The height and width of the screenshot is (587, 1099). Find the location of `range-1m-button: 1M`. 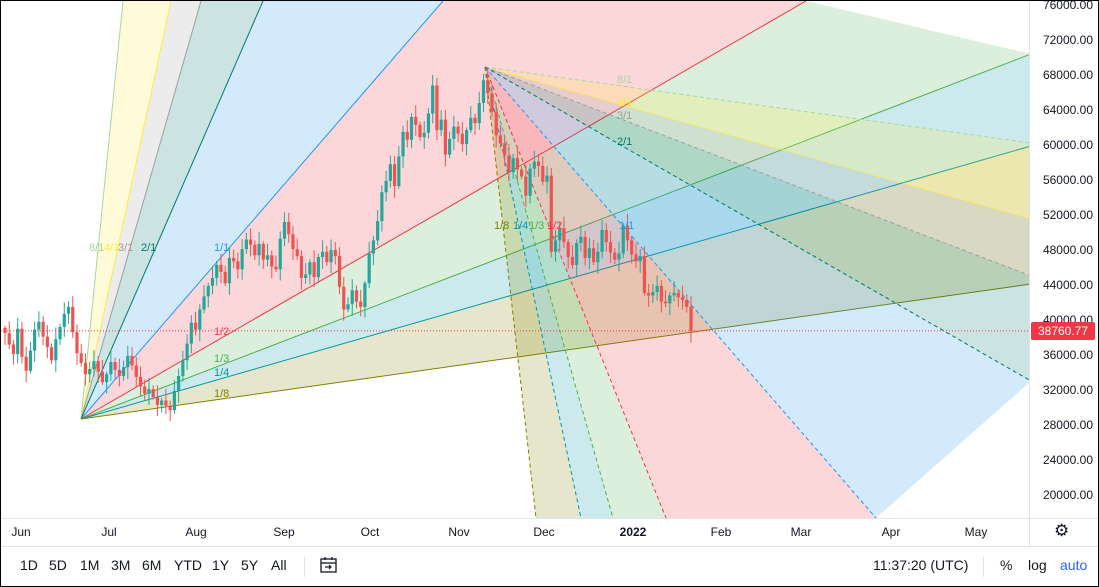

range-1m-button: 1M is located at coordinates (90, 565).